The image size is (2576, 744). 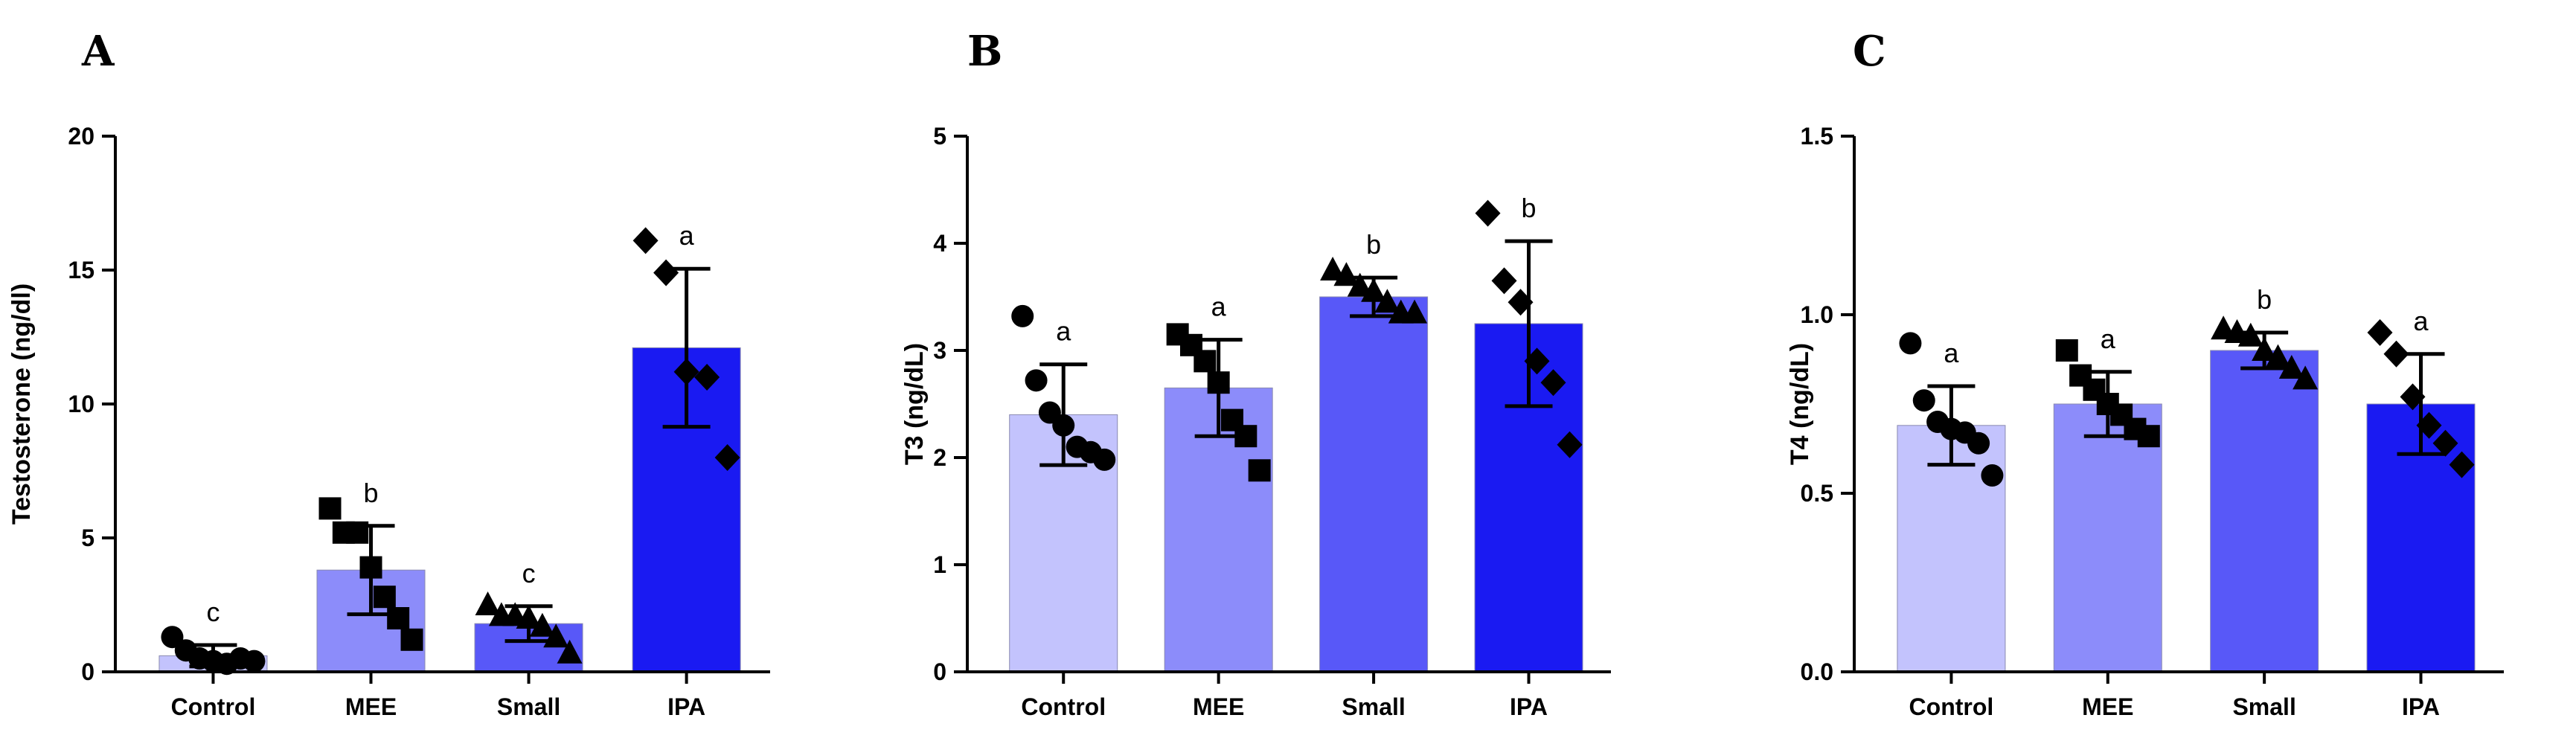 I want to click on y-tick-label: 0.0, so click(x=1817, y=671).